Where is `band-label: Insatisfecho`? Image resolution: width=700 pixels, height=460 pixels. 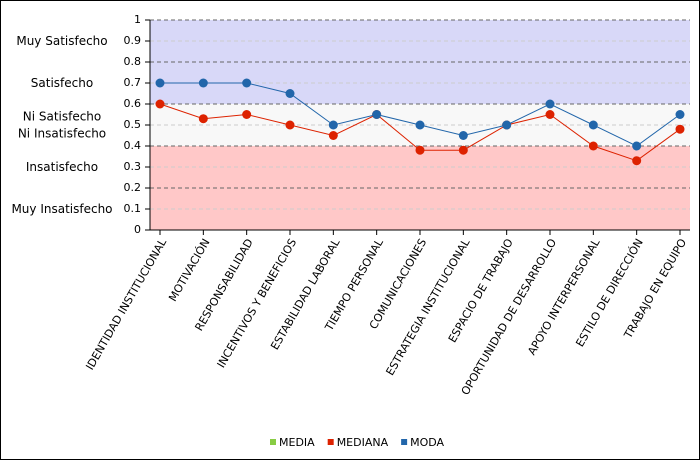
band-label: Insatisfecho is located at coordinates (62, 167).